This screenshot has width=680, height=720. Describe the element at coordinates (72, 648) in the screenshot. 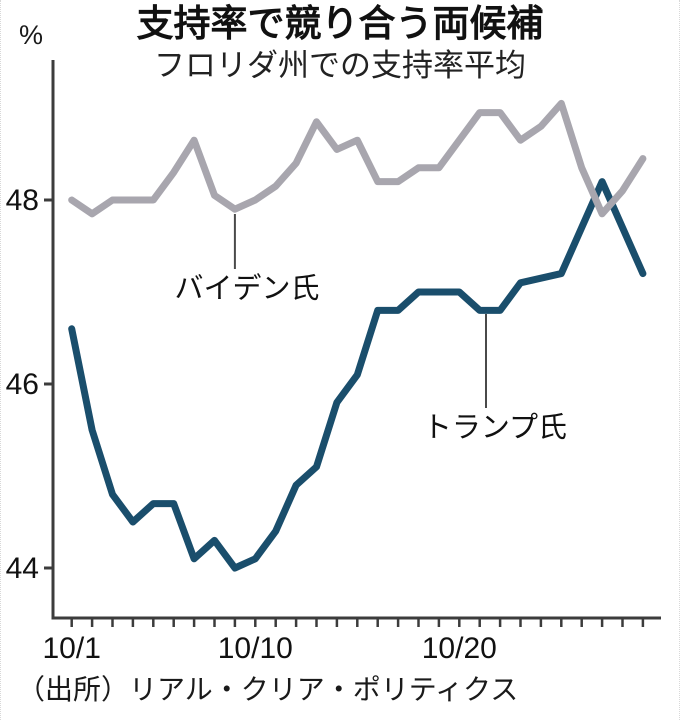

I see `x-tick-label: 10/1` at that location.